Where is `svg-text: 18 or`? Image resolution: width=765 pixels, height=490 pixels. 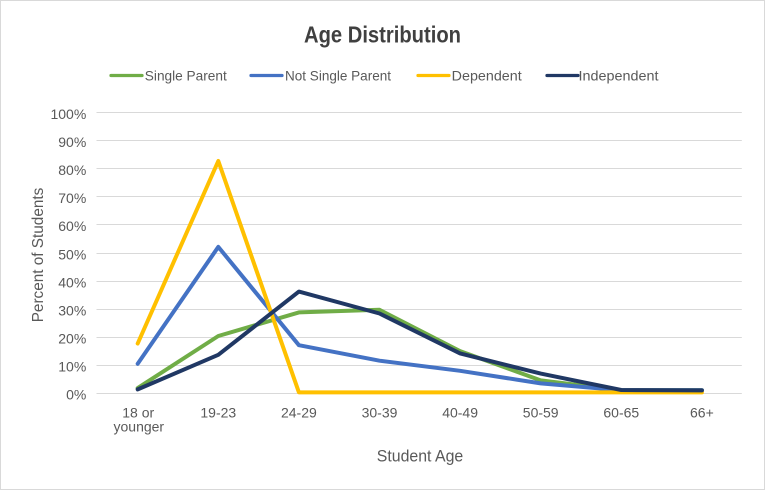
svg-text: 18 or is located at coordinates (138, 412).